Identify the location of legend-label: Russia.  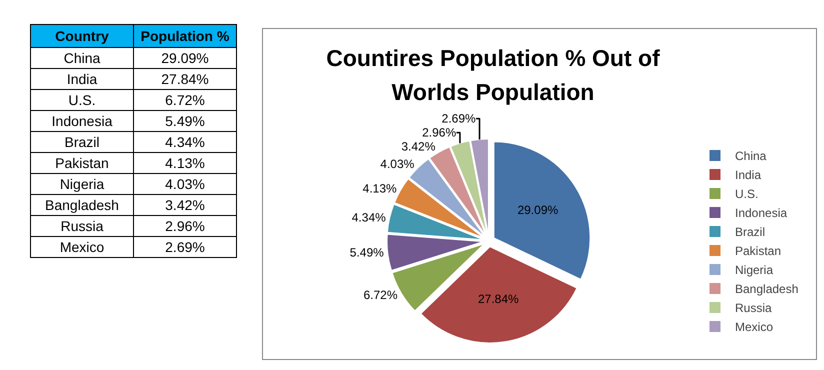
(753, 308).